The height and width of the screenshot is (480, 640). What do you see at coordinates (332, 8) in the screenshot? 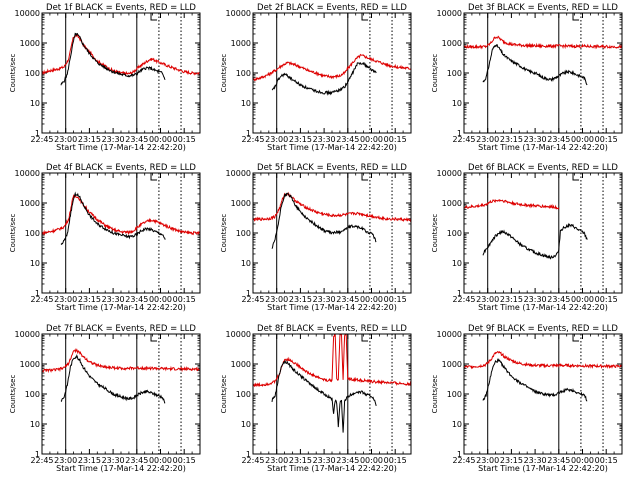
I see `panel-title: Det 2f BLACK = Events, RED = LLD` at bounding box center [332, 8].